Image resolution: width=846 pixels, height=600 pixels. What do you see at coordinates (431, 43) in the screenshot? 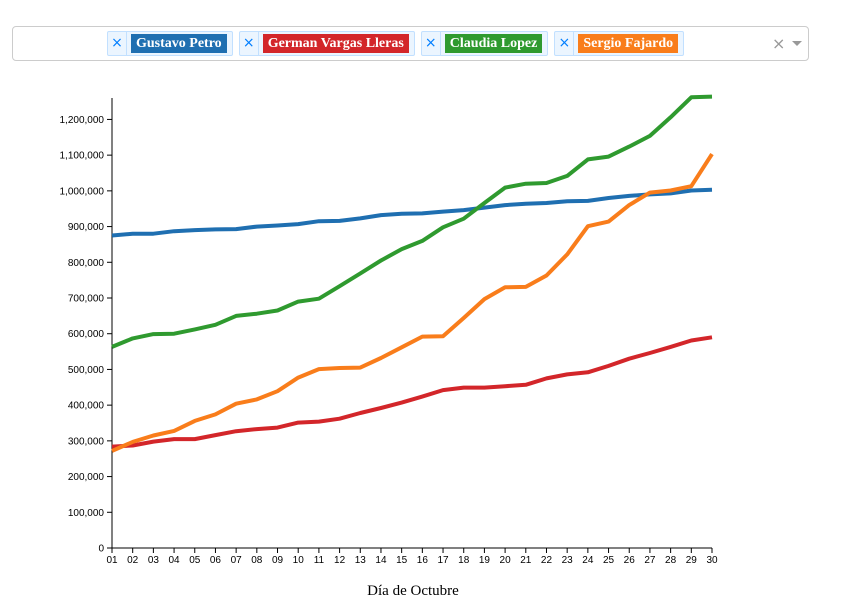
I see `remove-claudia-lopez-button: ×` at bounding box center [431, 43].